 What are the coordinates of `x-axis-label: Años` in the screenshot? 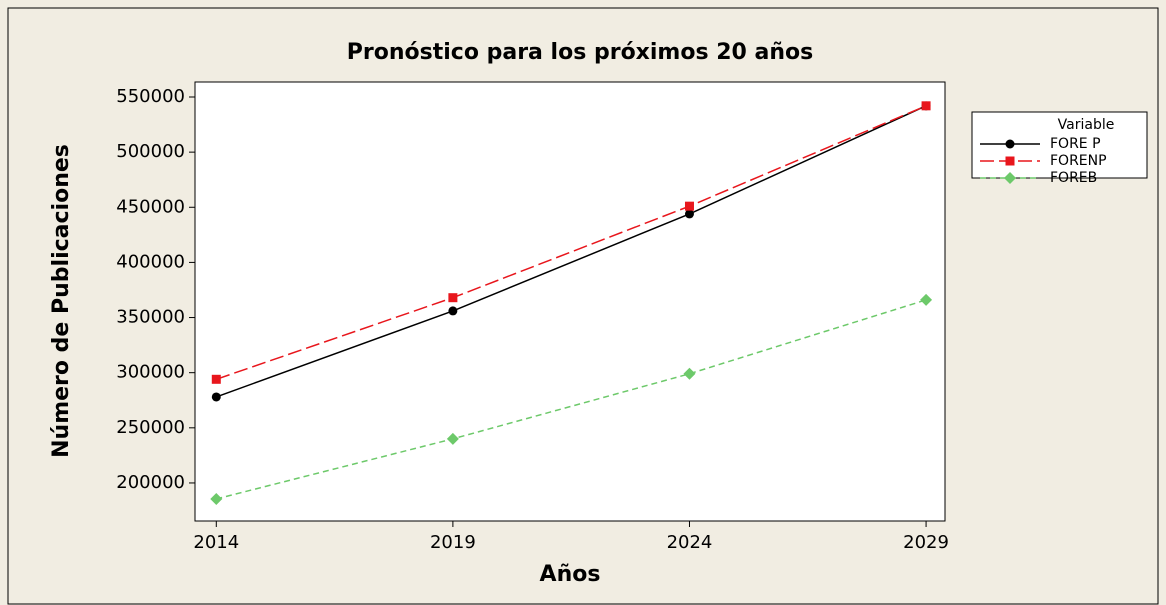 It's located at (570, 574).